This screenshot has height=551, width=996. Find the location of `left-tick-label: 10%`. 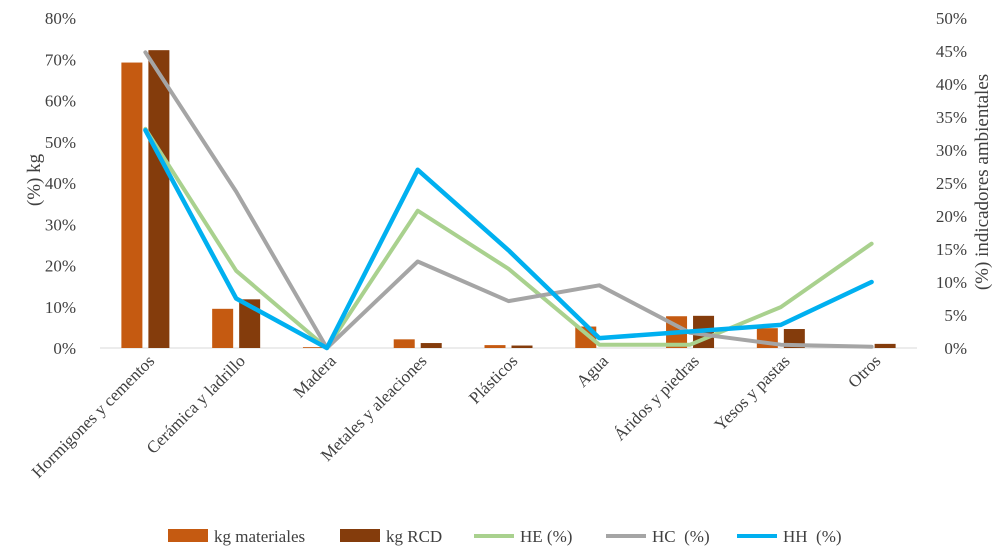

left-tick-label: 10% is located at coordinates (60, 307).